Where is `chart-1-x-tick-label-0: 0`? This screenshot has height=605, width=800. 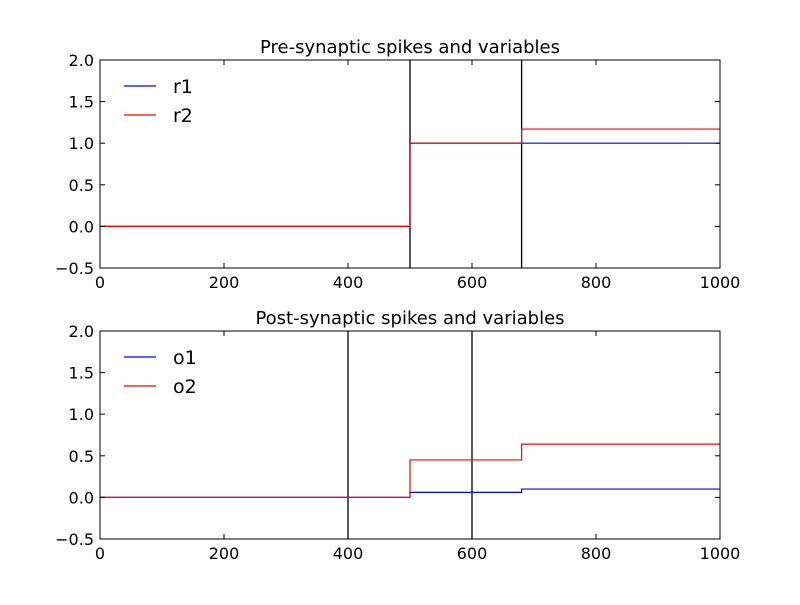
chart-1-x-tick-label-0: 0 is located at coordinates (100, 282).